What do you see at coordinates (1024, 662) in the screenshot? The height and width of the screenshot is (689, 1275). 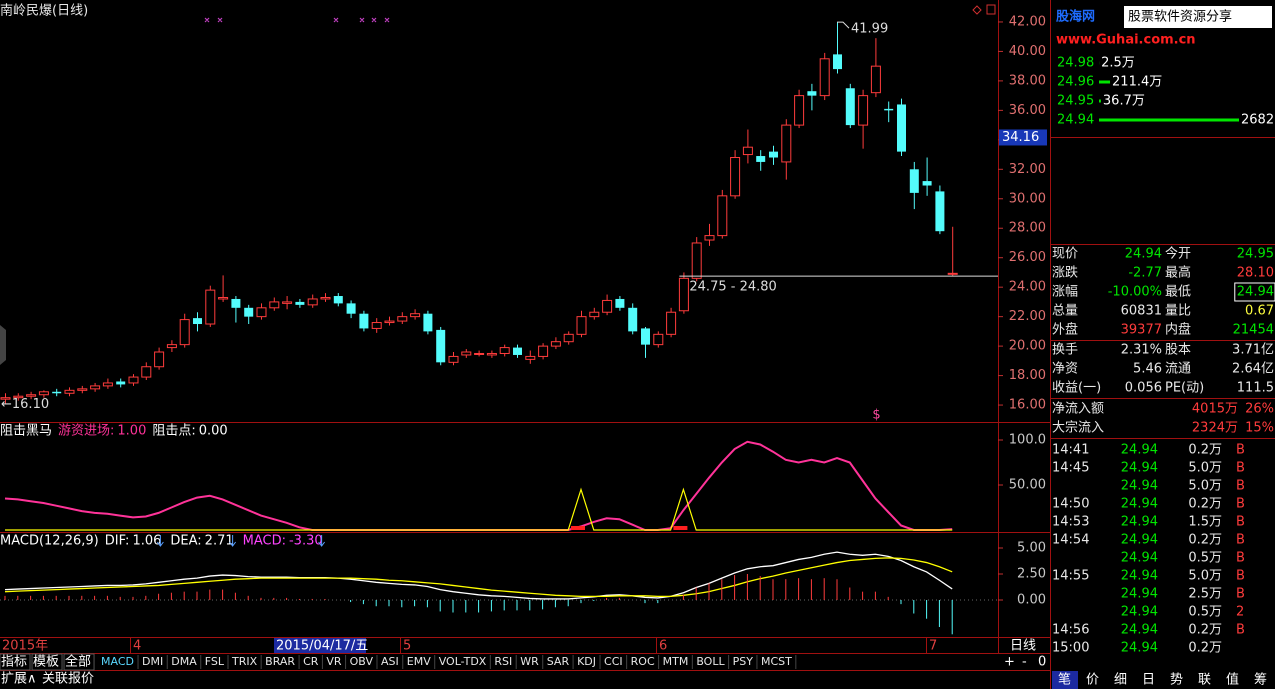 I see `control: -` at bounding box center [1024, 662].